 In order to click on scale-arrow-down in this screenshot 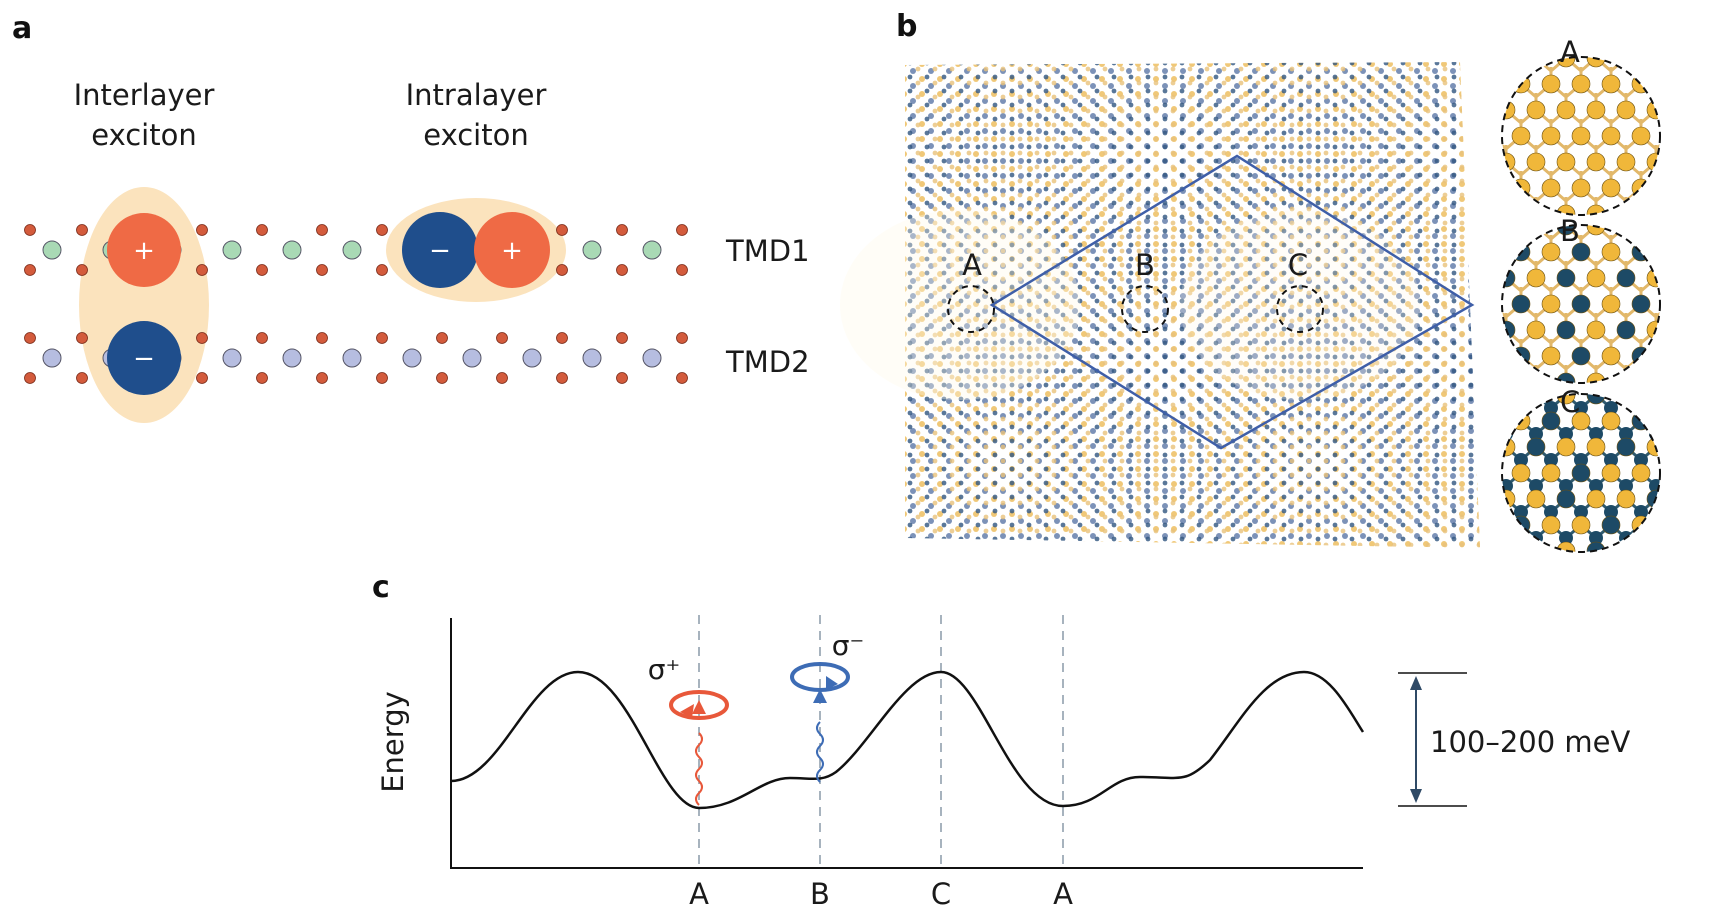, I will do `click(1416, 796)`.